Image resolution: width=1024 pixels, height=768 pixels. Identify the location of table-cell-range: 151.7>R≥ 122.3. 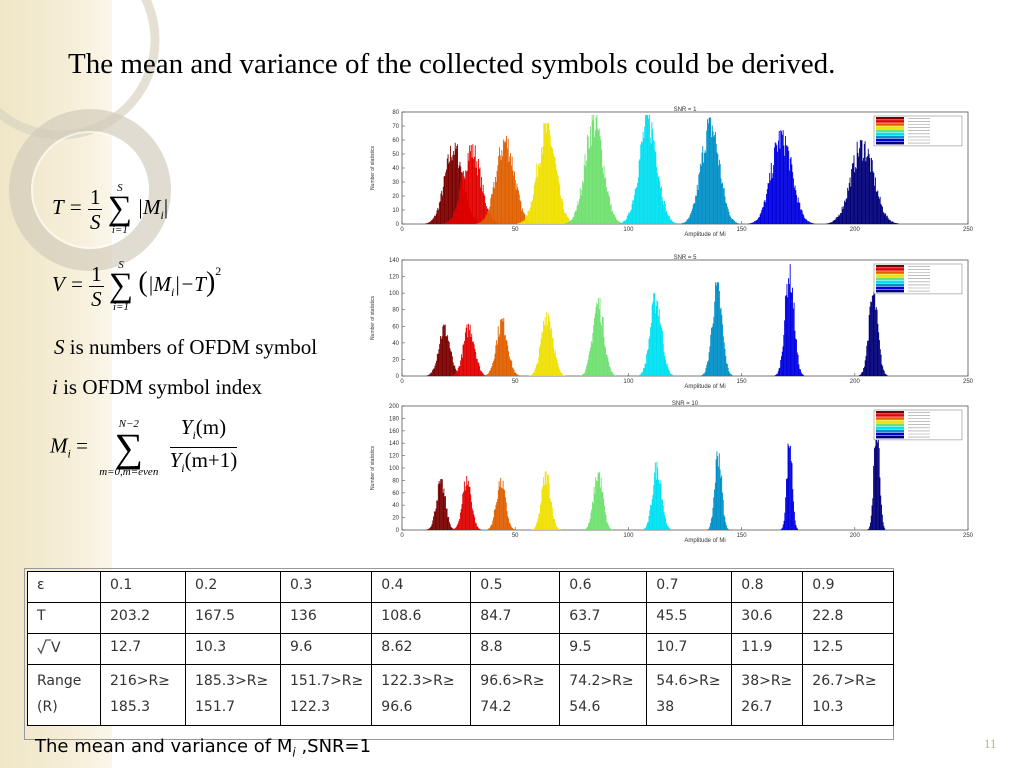
(326, 695).